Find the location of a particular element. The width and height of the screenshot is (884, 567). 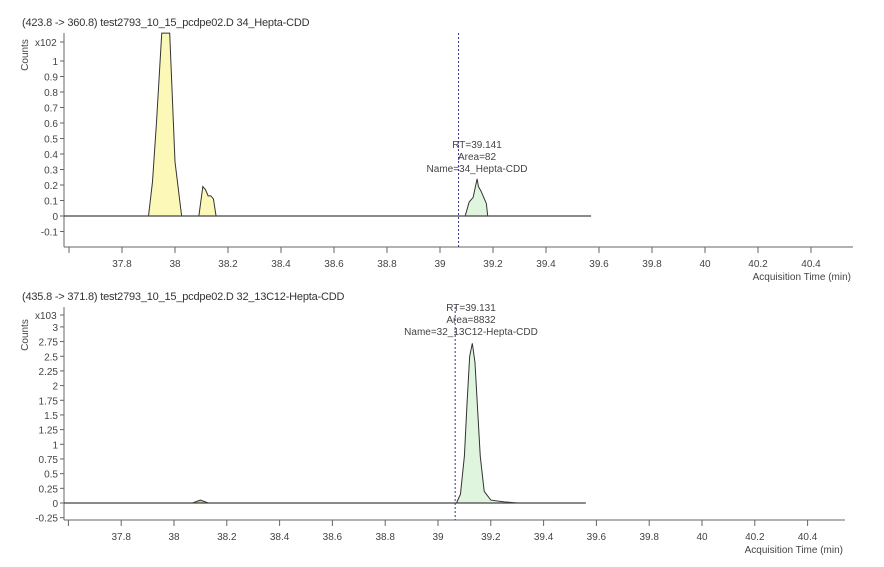

y-tick-label: 2.25 is located at coordinates (49, 372).